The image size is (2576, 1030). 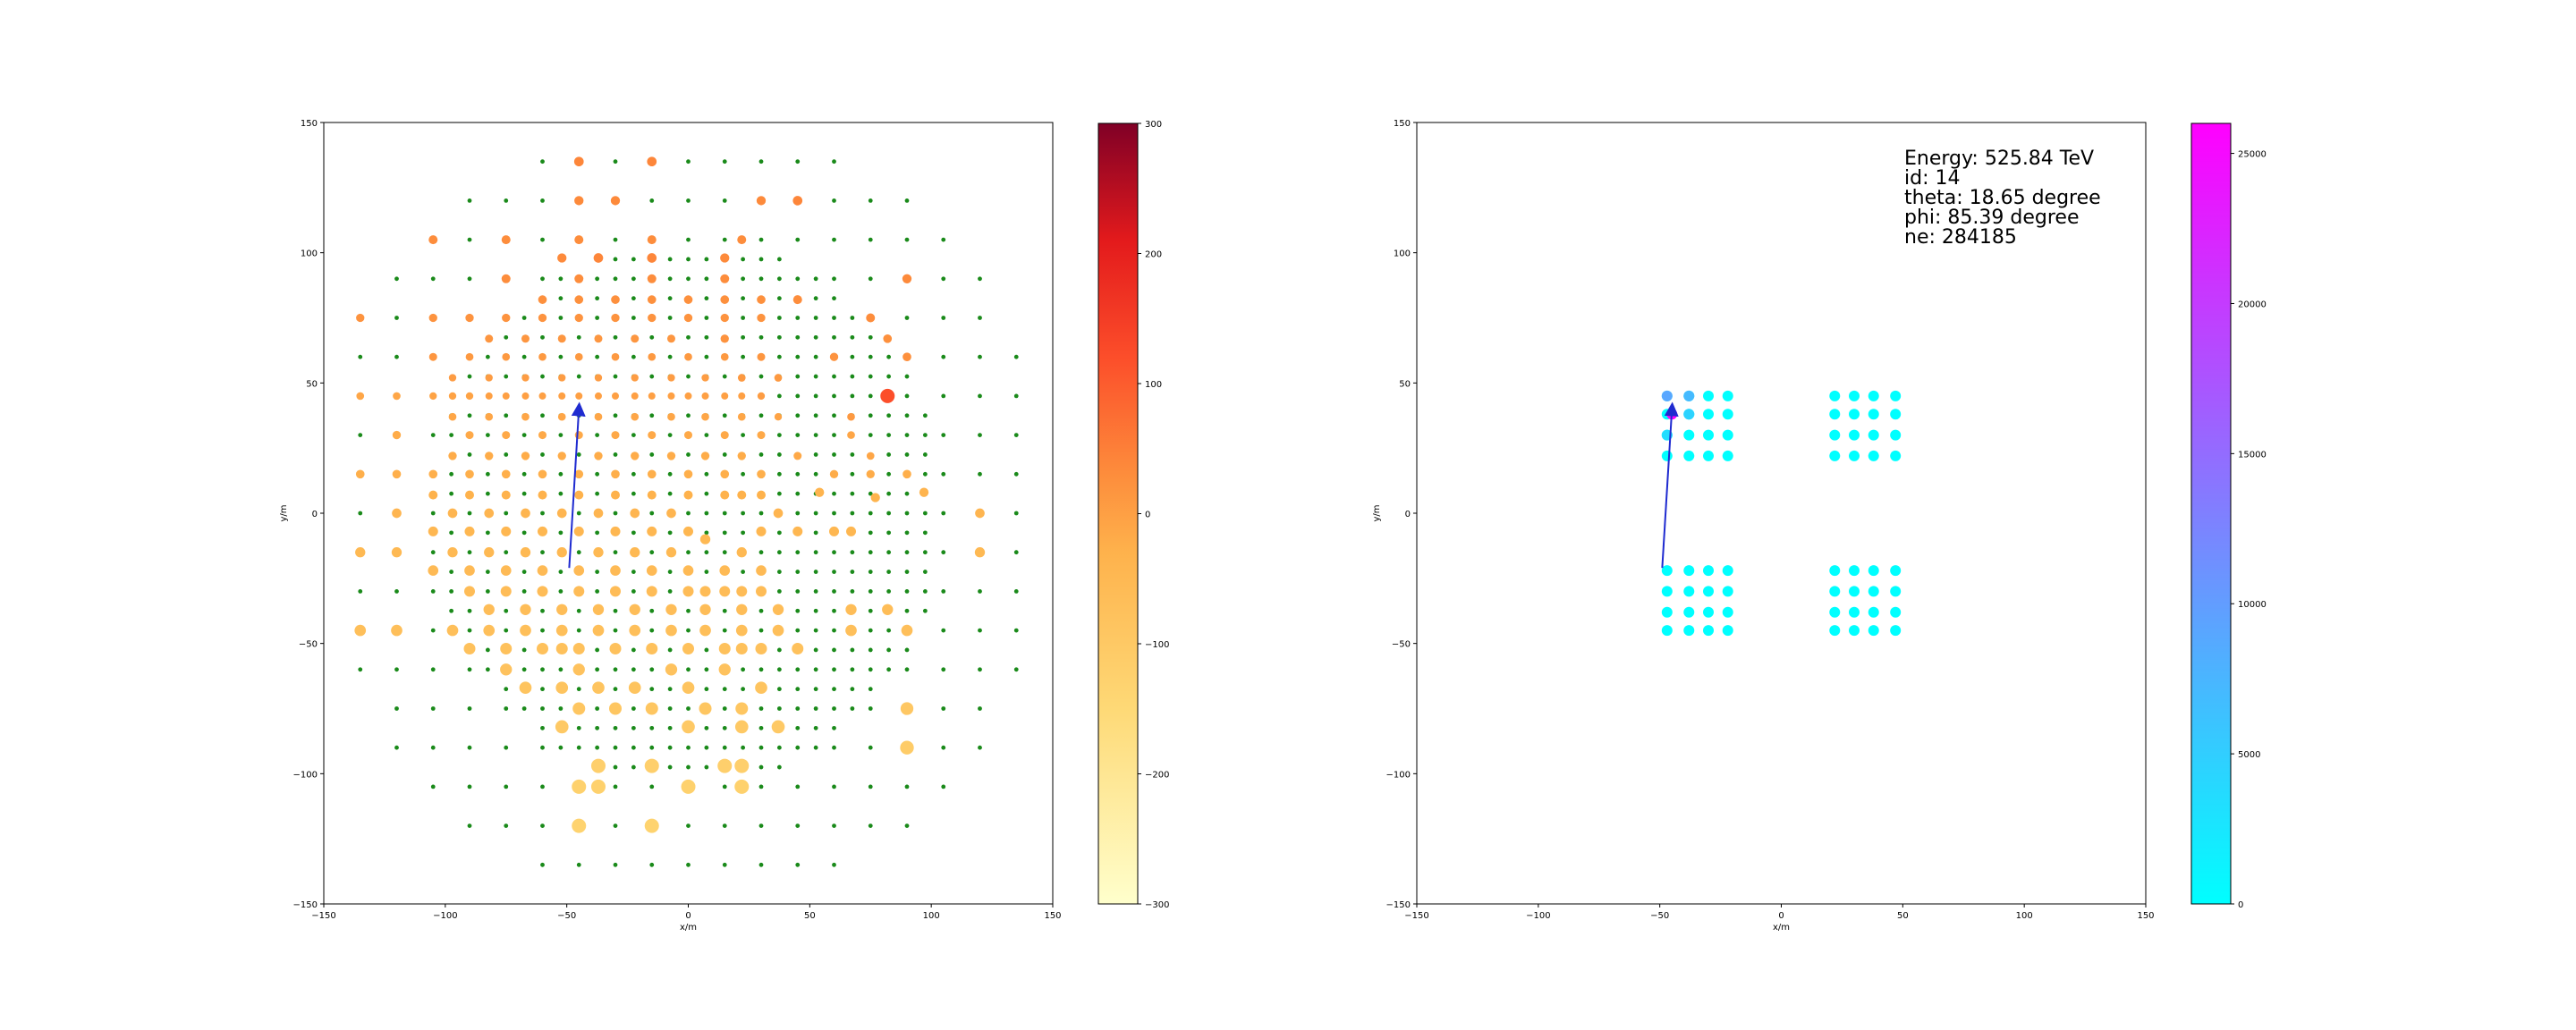 I want to click on shower-direction-arrow, so click(x=577, y=485).